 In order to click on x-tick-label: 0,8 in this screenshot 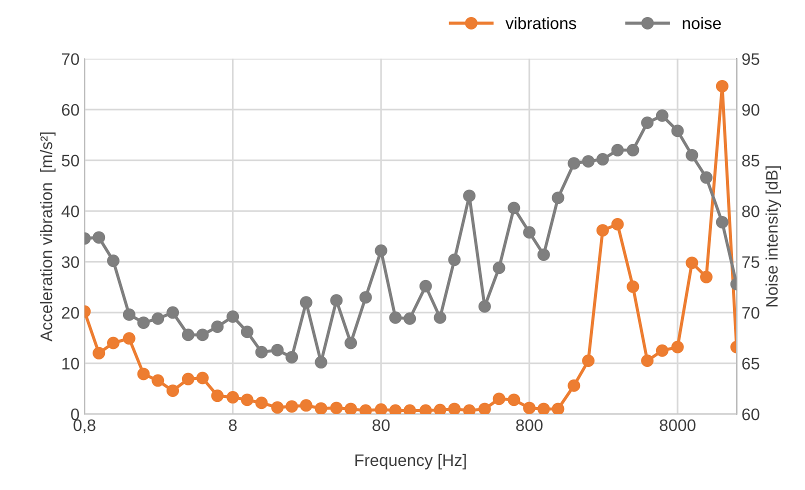, I will do `click(85, 426)`.